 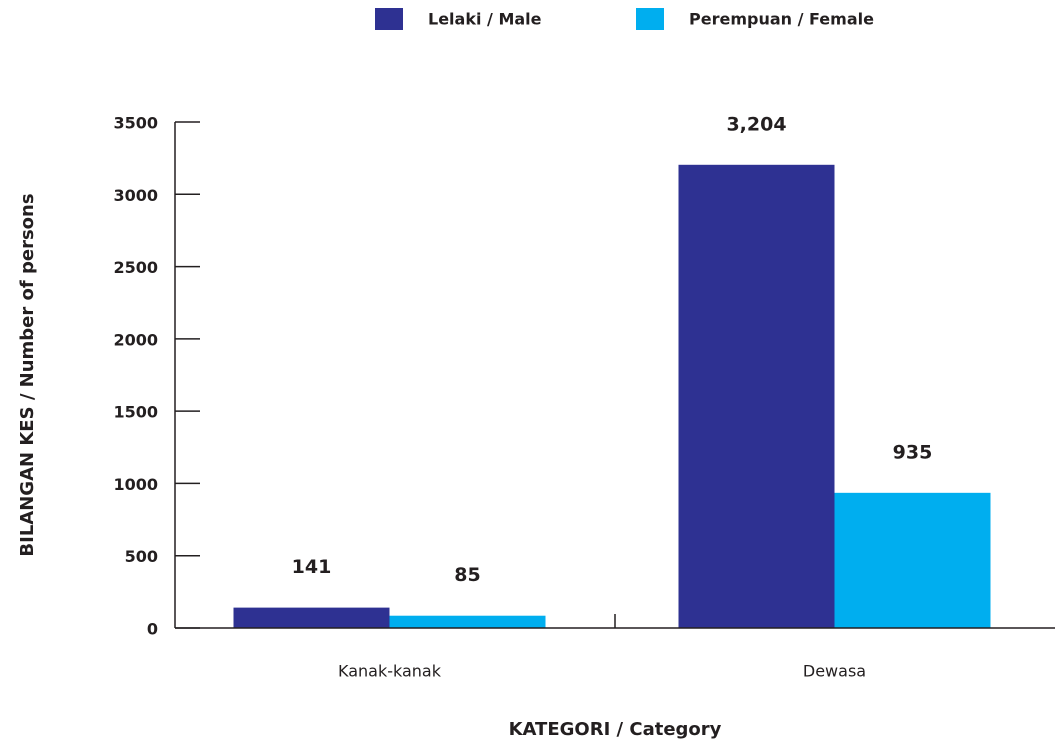 I want to click on x-tick-label: Dewasa, so click(x=834, y=671).